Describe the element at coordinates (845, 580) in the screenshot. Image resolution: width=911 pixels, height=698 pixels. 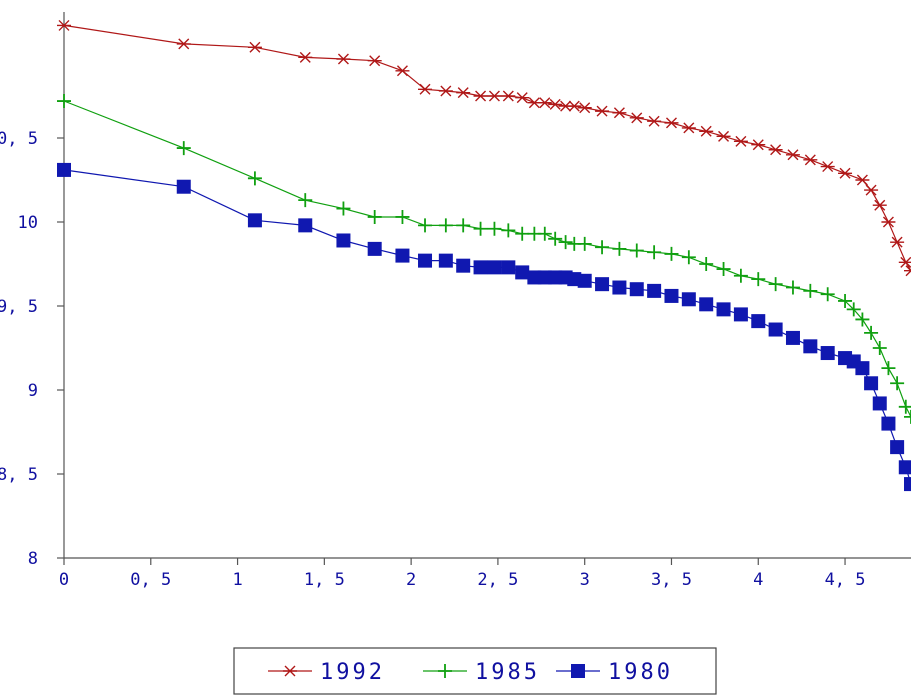
I see `x-tick-label: 4, 5` at that location.